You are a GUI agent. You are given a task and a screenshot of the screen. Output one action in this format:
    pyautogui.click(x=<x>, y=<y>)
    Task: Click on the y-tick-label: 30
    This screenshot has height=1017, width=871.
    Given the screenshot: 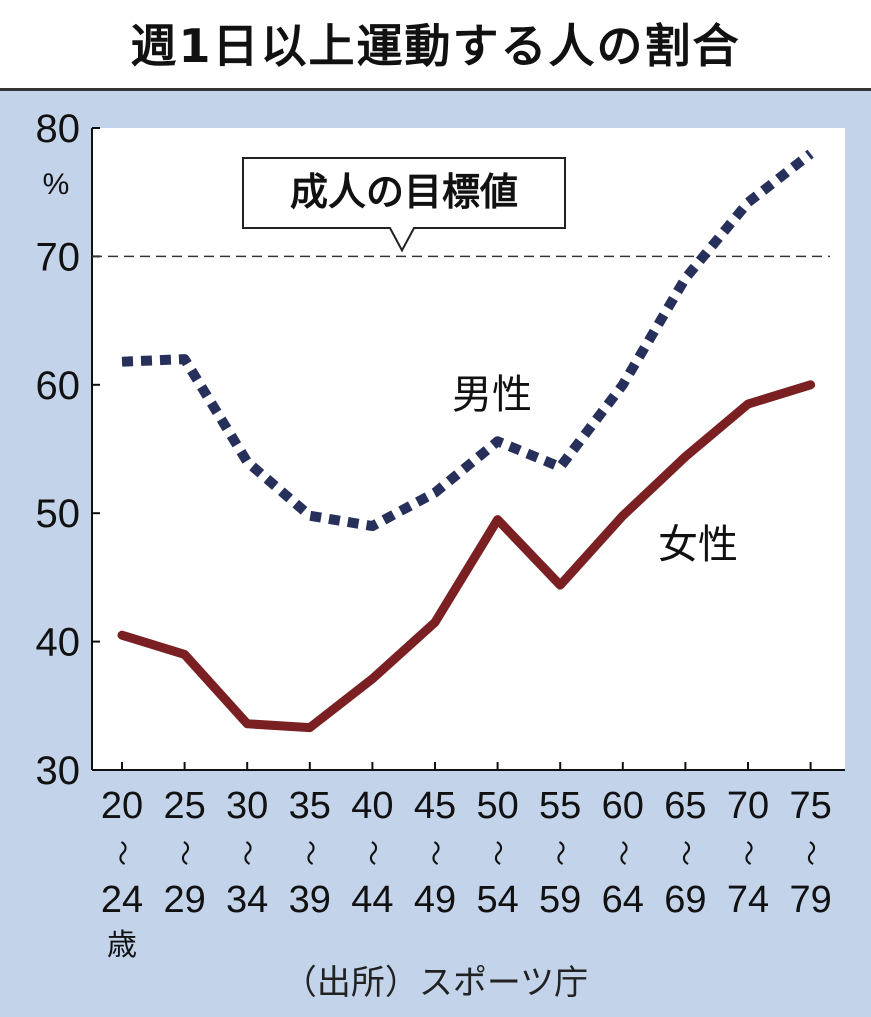 What is the action you would take?
    pyautogui.click(x=58, y=771)
    